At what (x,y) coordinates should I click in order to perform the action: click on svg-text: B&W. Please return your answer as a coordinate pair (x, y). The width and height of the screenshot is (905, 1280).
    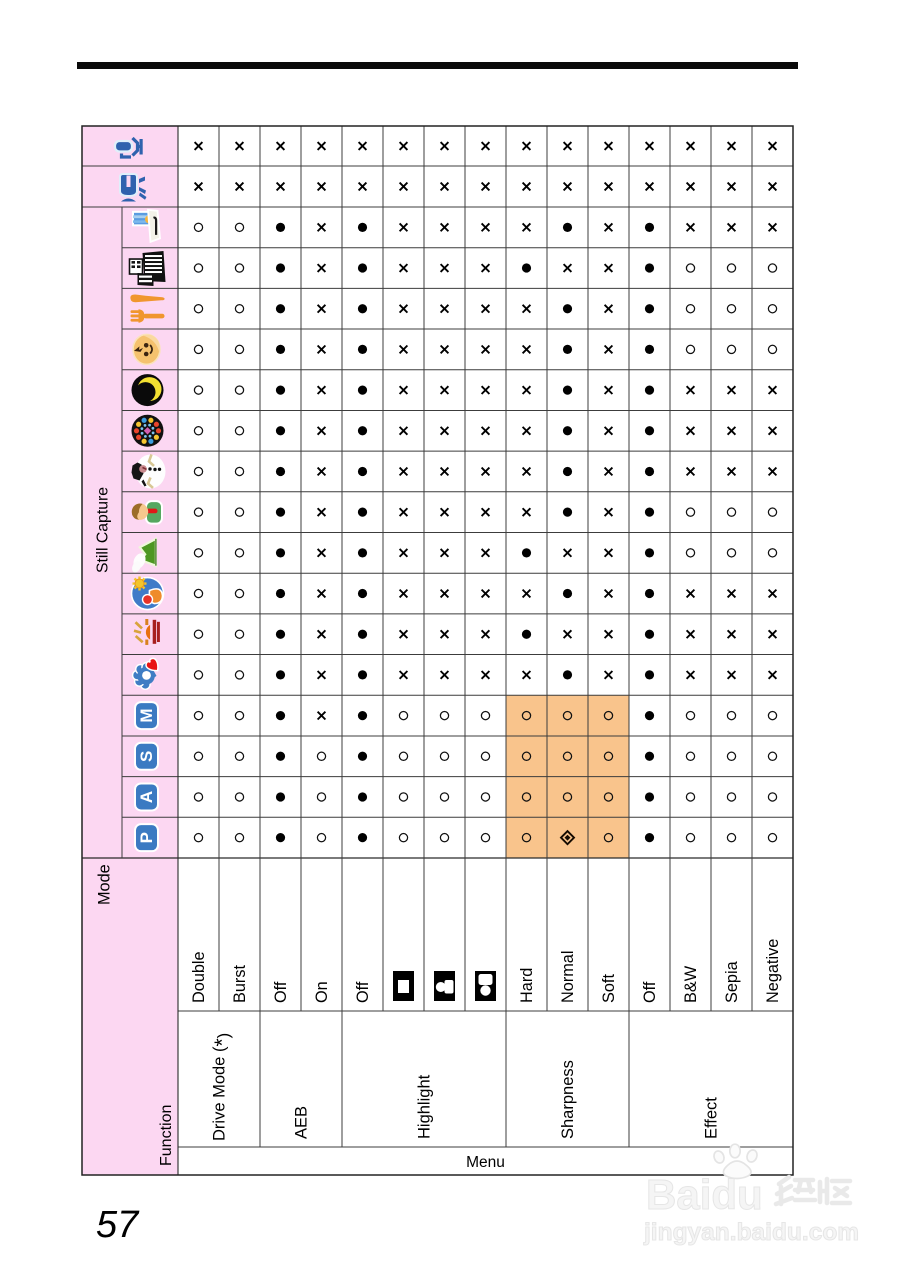
    Looking at the image, I should click on (691, 984).